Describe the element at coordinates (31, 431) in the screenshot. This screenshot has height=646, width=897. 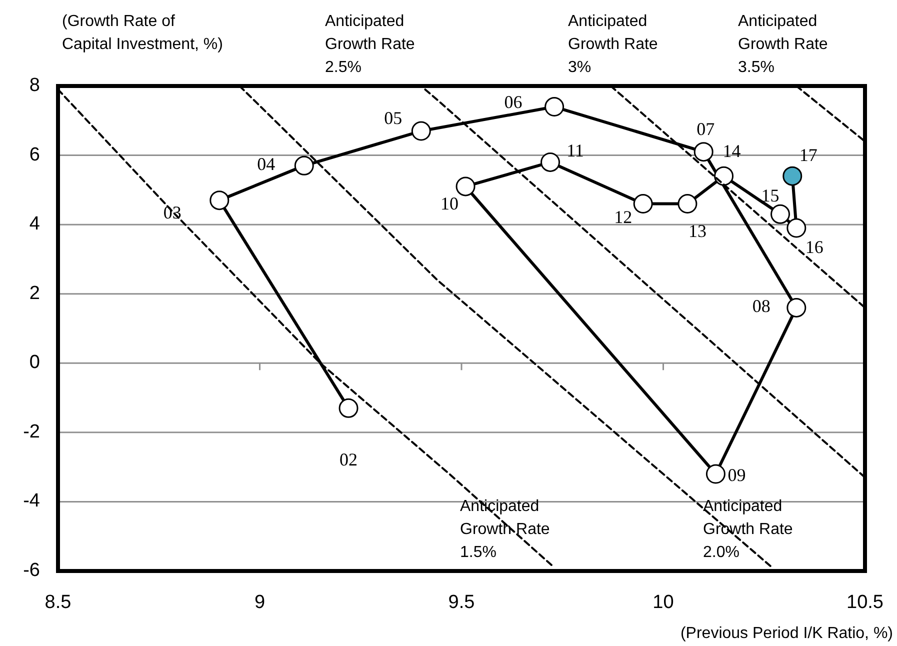
I see `y-tick-label: -2` at that location.